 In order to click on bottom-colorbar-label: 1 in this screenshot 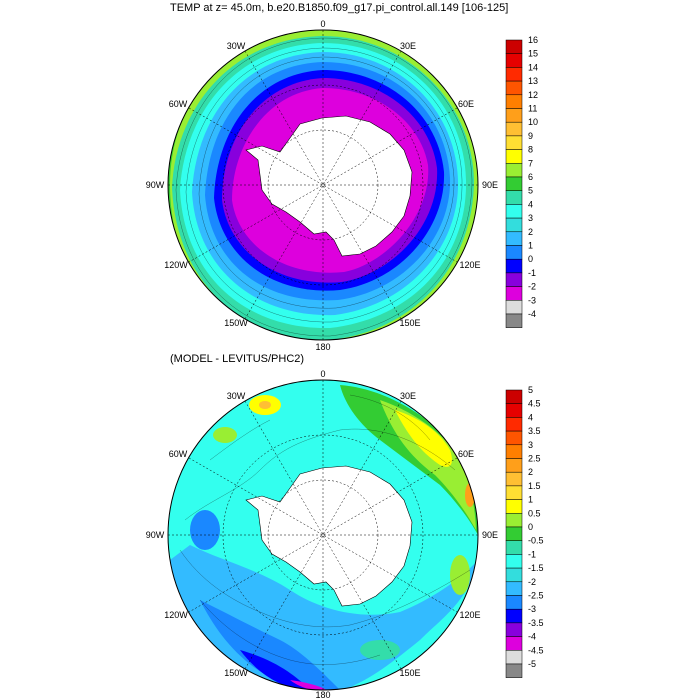, I will do `click(530, 500)`.